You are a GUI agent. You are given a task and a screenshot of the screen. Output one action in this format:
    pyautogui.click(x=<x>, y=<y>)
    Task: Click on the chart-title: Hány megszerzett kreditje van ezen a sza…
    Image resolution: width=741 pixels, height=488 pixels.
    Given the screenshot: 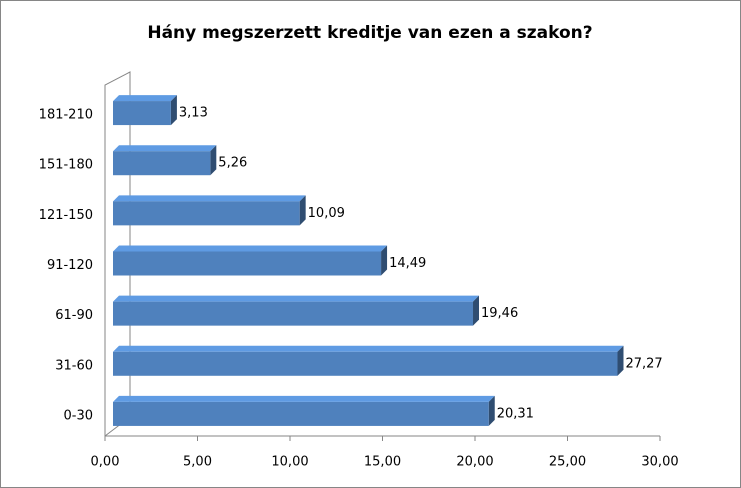 What is the action you would take?
    pyautogui.click(x=369, y=33)
    